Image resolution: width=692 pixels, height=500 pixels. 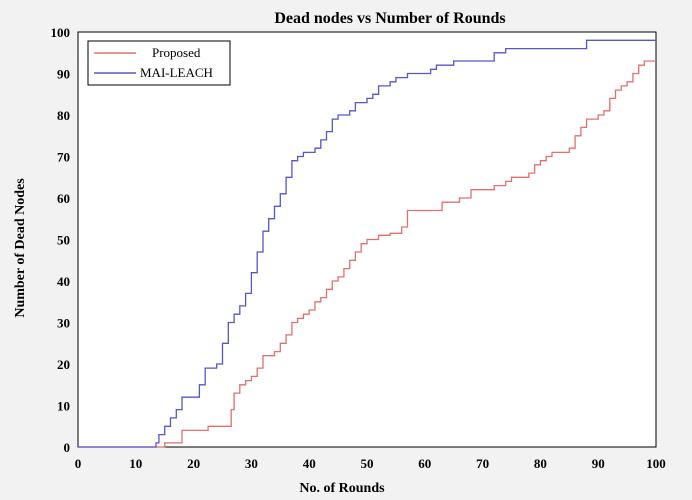 I want to click on legend-label-mai-leach: MAI-LEACH, so click(x=176, y=72).